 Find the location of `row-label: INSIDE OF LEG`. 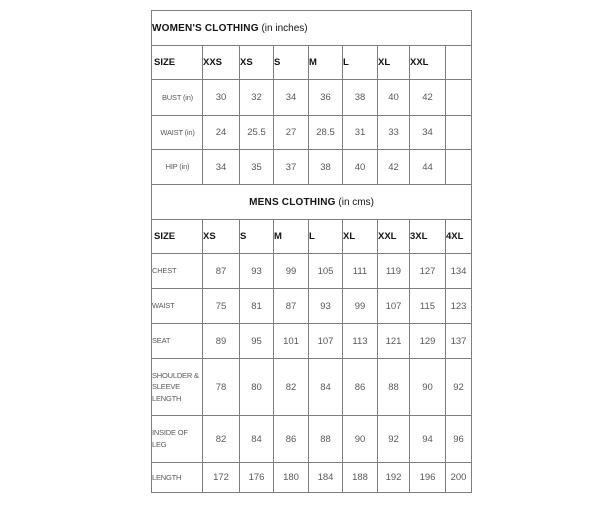

row-label: INSIDE OF LEG is located at coordinates (177, 439).